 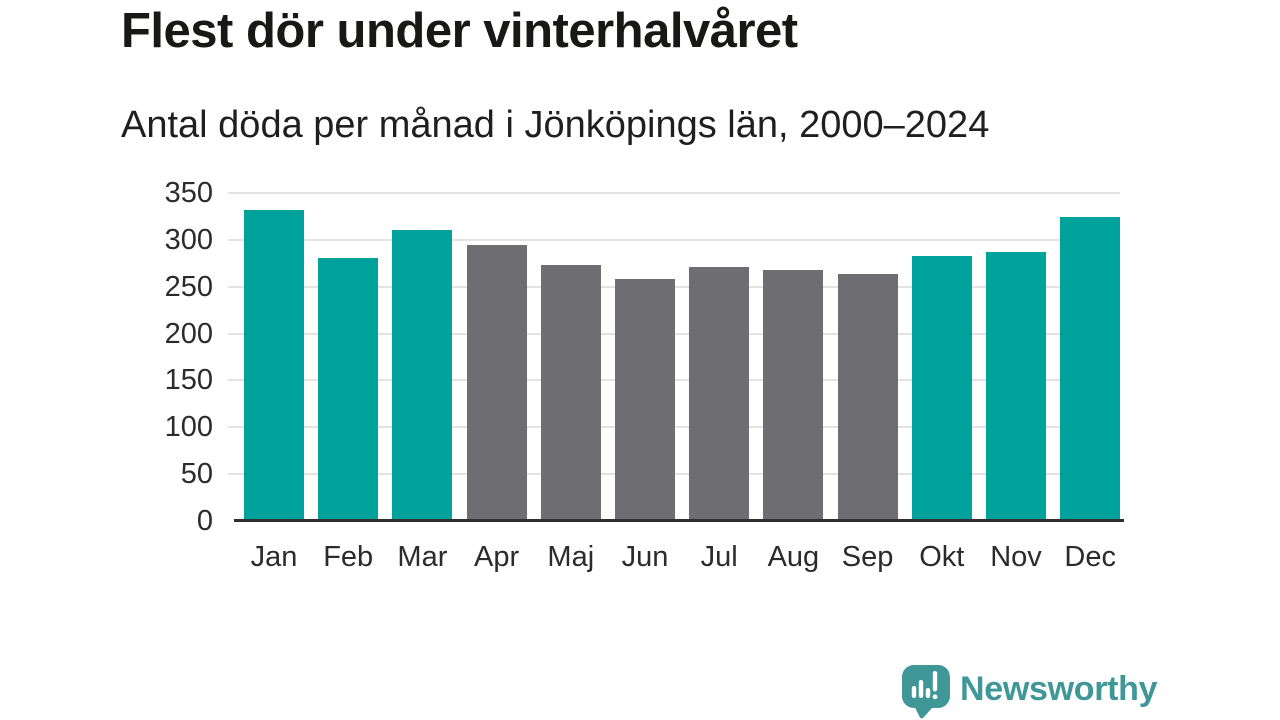 I want to click on newsworthy-logo-icon, so click(x=926, y=692).